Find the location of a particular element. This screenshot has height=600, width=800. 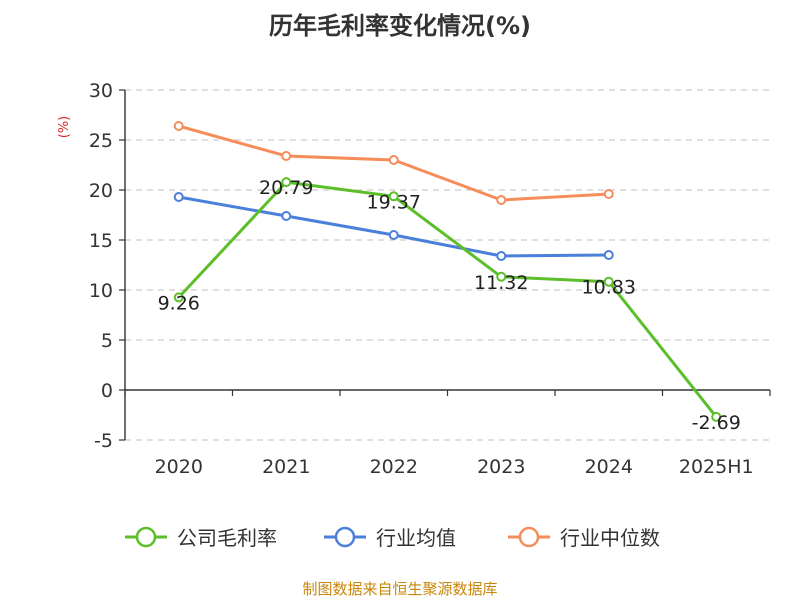

y-axis-label: (%) is located at coordinates (64, 127).